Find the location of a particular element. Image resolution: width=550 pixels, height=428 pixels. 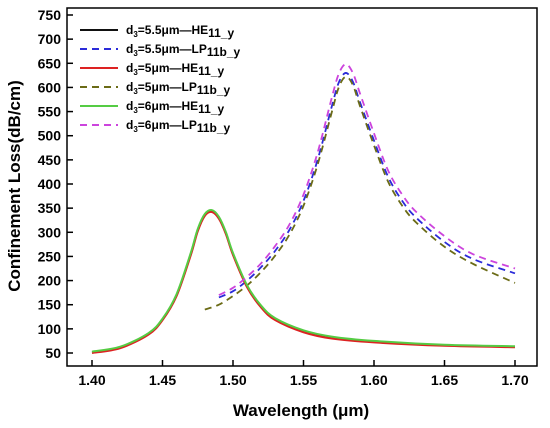

legend-label-4: d3=5μm—LP11b_y is located at coordinates (178, 88).